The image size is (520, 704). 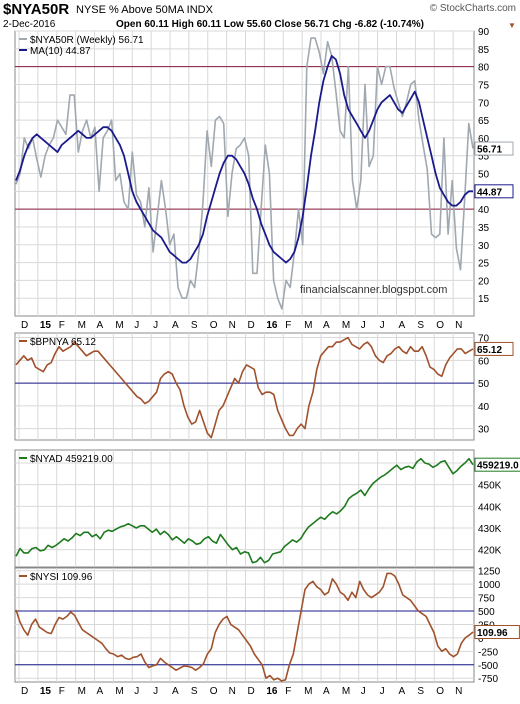 What do you see at coordinates (490, 529) in the screenshot?
I see `y-tick-label: 430K` at bounding box center [490, 529].